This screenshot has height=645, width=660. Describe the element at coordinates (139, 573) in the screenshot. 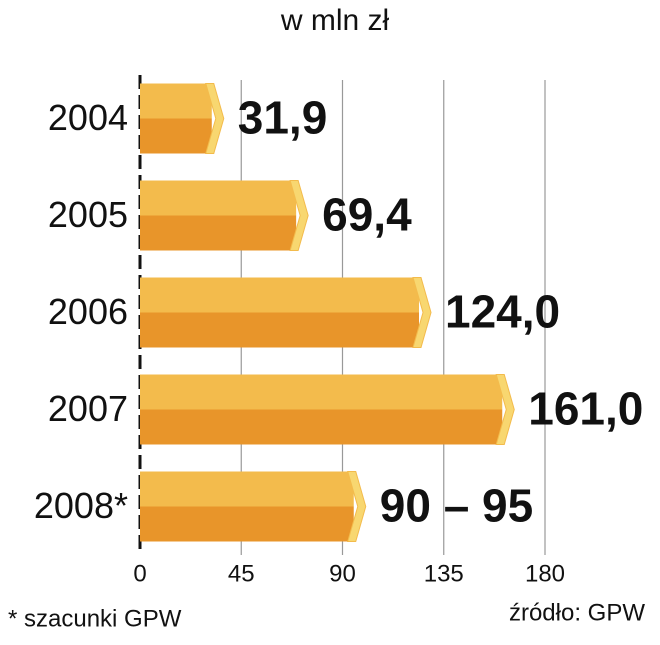

I see `x-tick-label: 0` at that location.